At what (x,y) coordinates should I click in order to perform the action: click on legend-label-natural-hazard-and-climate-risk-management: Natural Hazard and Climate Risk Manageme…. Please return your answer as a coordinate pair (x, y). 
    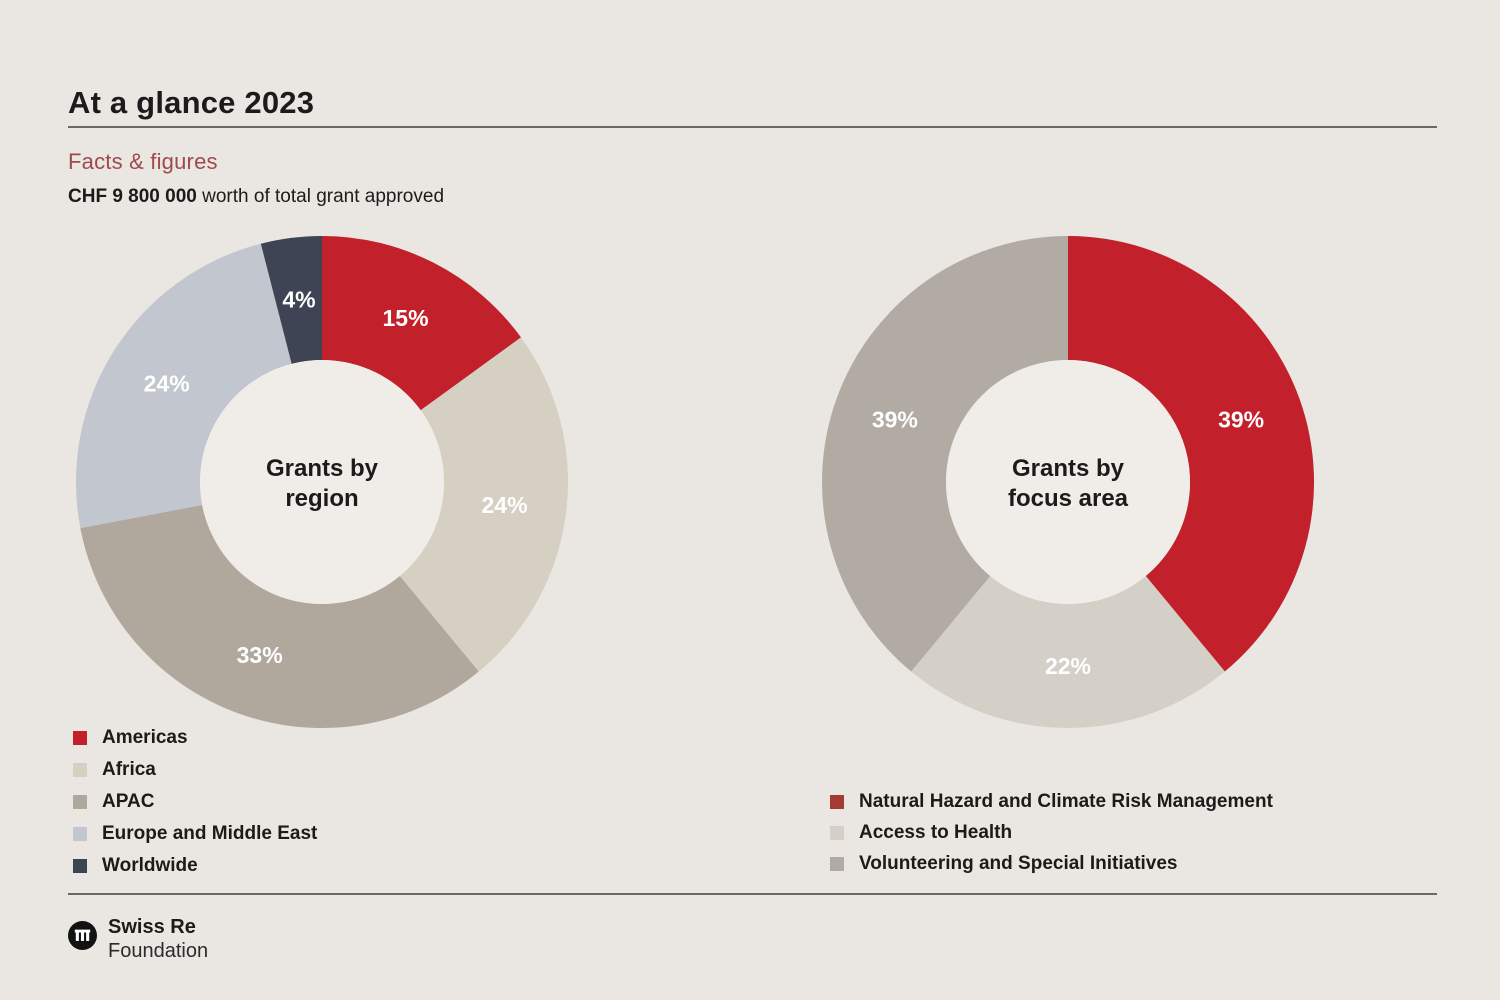
    Looking at the image, I should click on (1066, 801).